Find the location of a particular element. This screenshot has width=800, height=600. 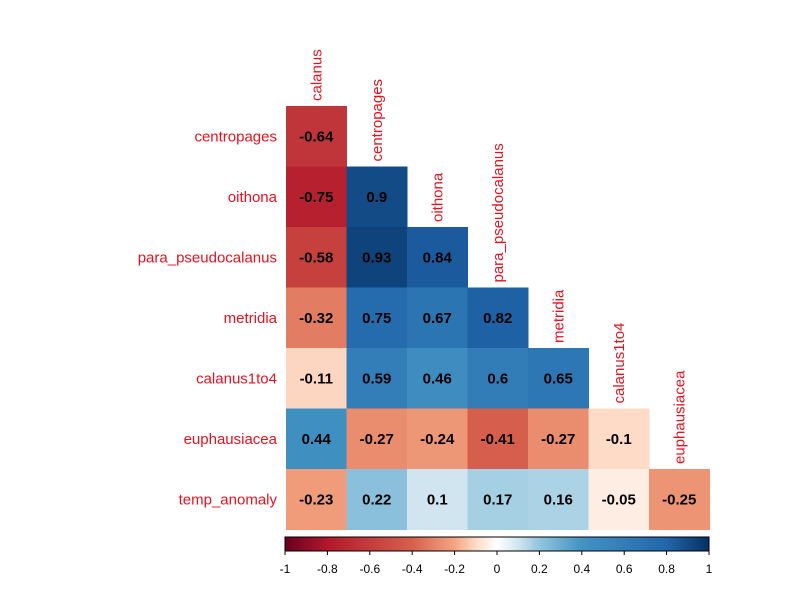

colorbar-tick-label: 0.2 is located at coordinates (539, 569).